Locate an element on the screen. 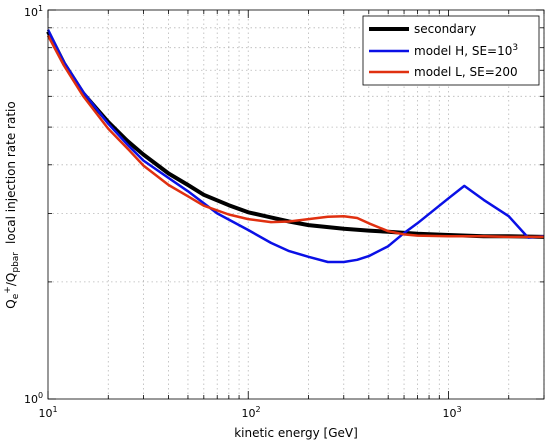 This screenshot has height=442, width=545. x-tick-label-1: 10² is located at coordinates (250, 412).